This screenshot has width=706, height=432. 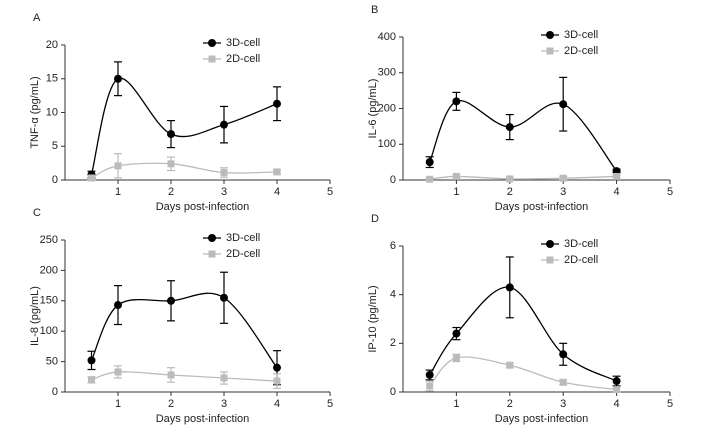 What do you see at coordinates (373, 109) in the screenshot?
I see `y-axis-label: IL-6 (pg/mL)` at bounding box center [373, 109].